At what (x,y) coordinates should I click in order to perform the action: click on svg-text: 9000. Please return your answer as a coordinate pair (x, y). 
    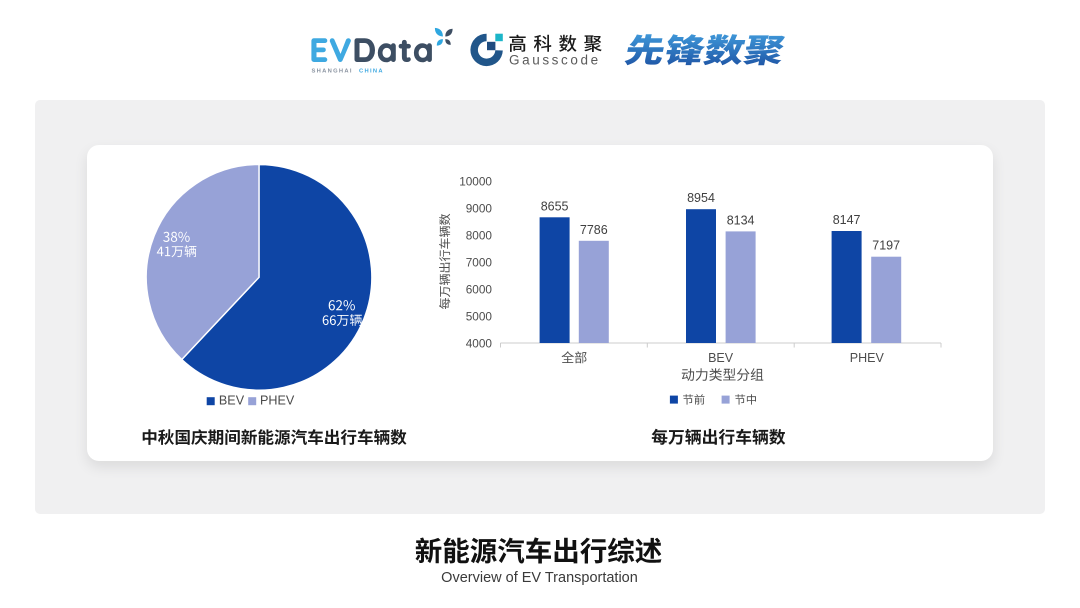
    Looking at the image, I should click on (479, 209).